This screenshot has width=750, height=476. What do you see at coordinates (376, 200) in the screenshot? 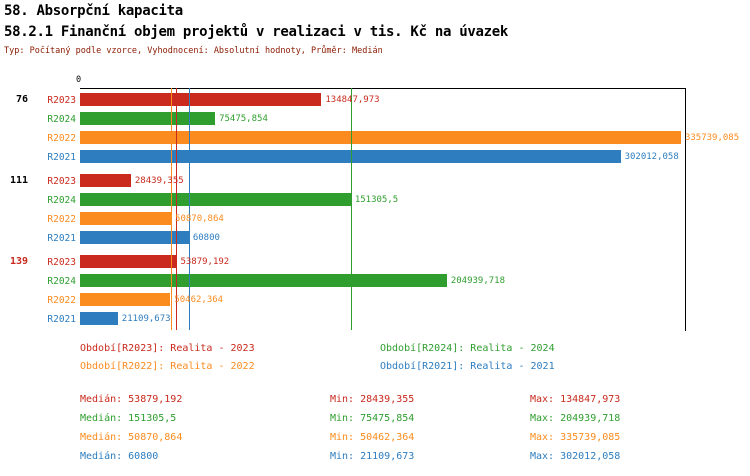
I see `bar-value-label: 151305,5` at bounding box center [376, 200].